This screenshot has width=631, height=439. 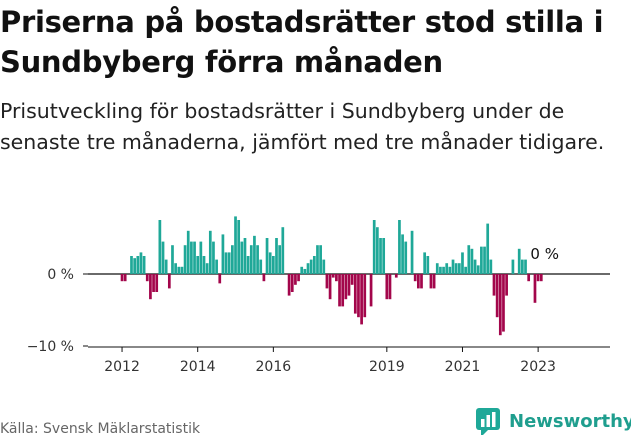 What do you see at coordinates (50, 347) in the screenshot?
I see `y-tick-label: −10 %` at bounding box center [50, 347].